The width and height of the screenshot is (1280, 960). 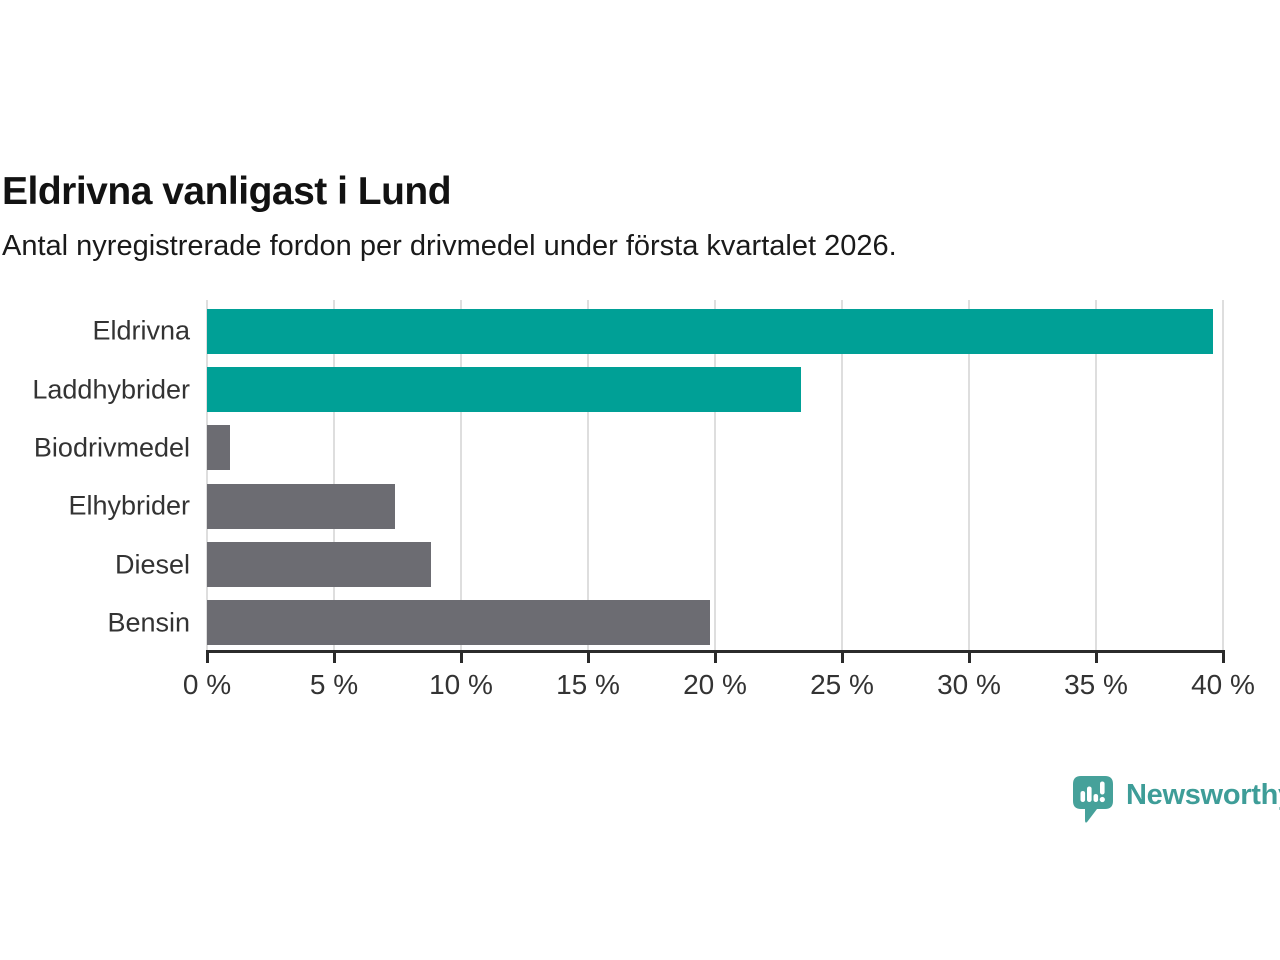 I want to click on chart-title: Eldrivna vanligast i Lund, so click(x=227, y=192).